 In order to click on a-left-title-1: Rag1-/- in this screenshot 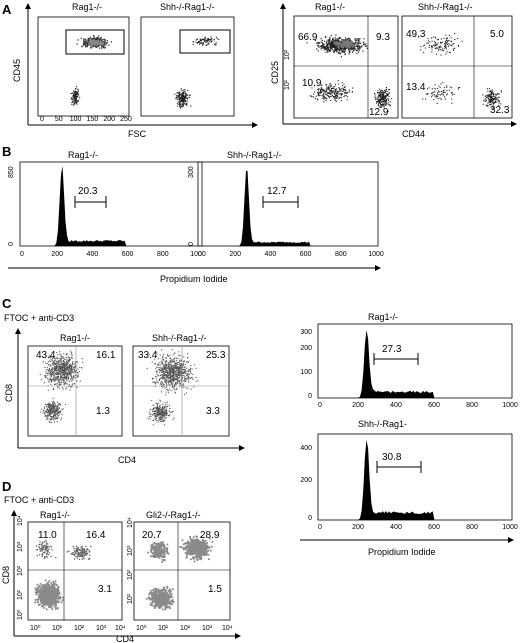, I will do `click(87, 7)`.